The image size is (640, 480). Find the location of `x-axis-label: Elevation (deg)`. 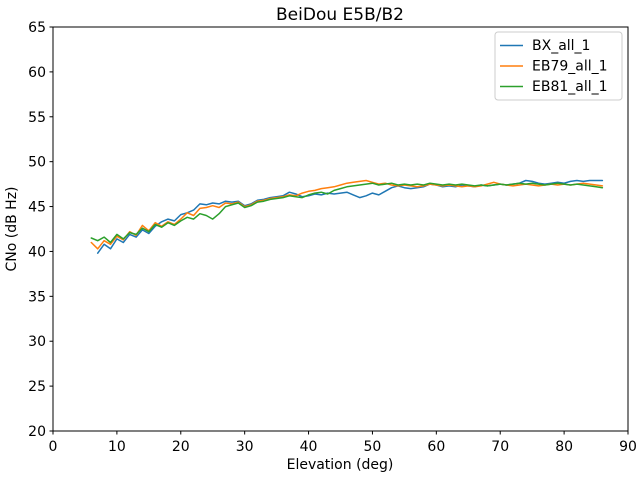

x-axis-label: Elevation (deg) is located at coordinates (340, 465).